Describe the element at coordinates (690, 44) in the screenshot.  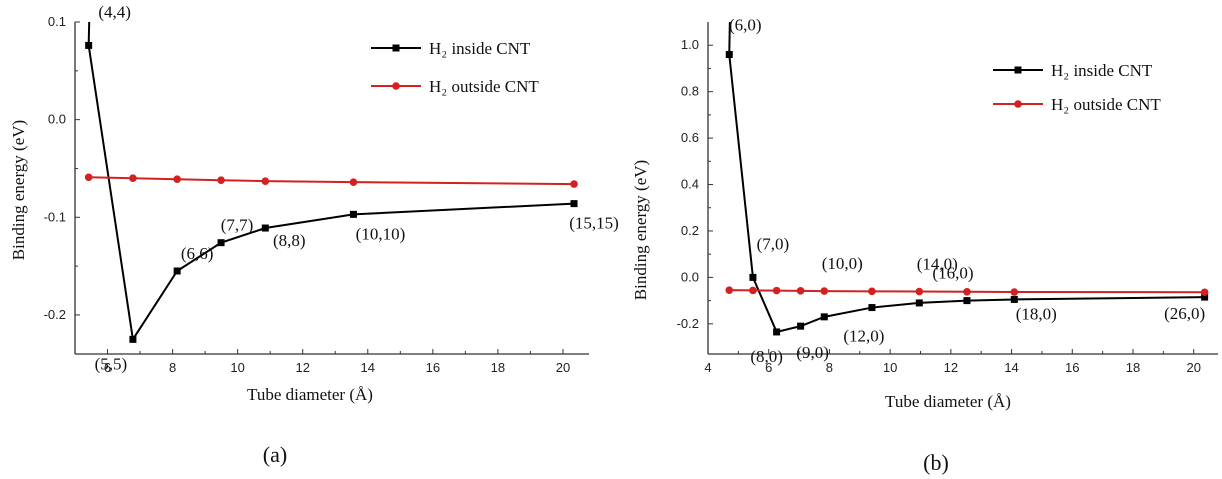
I see `y-tick-label: 1.0` at that location.